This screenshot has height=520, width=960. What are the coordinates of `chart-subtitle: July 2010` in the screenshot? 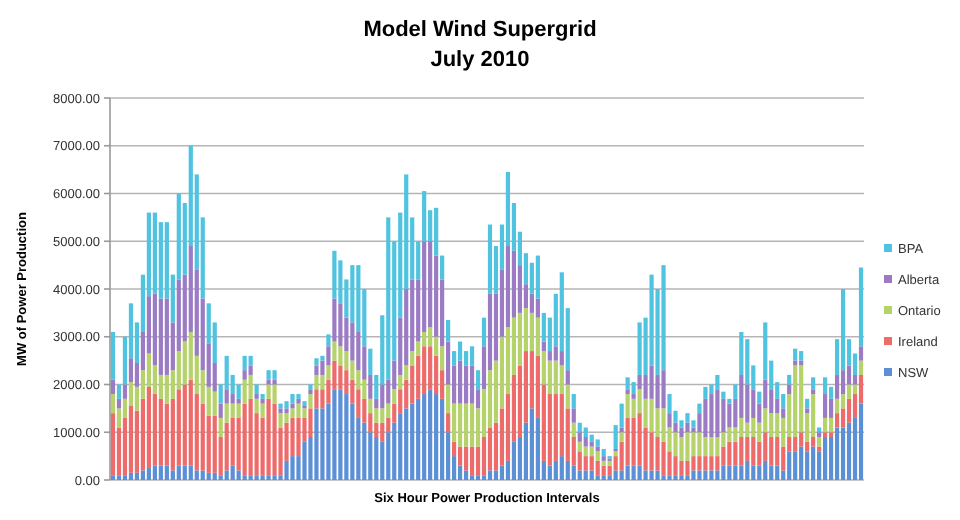 It's located at (480, 60).